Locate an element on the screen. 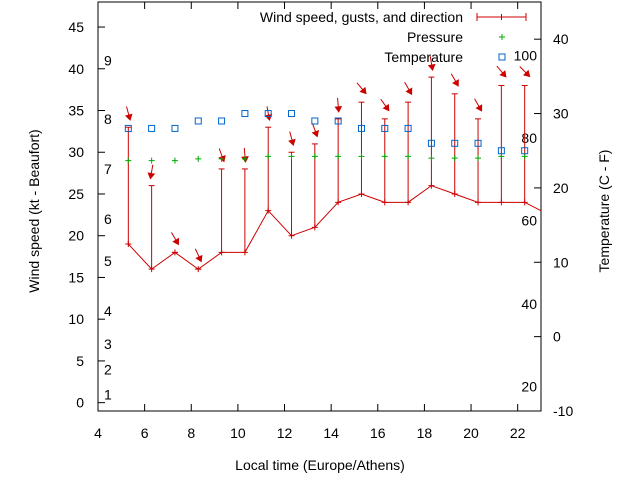 The width and height of the screenshot is (640, 480). fahrenheit-label: 80 is located at coordinates (529, 138).